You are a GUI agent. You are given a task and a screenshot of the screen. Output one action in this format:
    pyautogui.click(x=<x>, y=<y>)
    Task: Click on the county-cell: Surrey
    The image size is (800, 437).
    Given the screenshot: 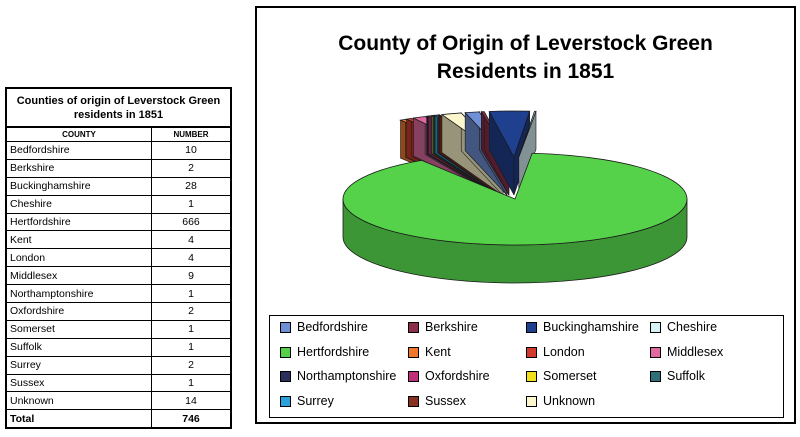 What is the action you would take?
    pyautogui.click(x=79, y=365)
    